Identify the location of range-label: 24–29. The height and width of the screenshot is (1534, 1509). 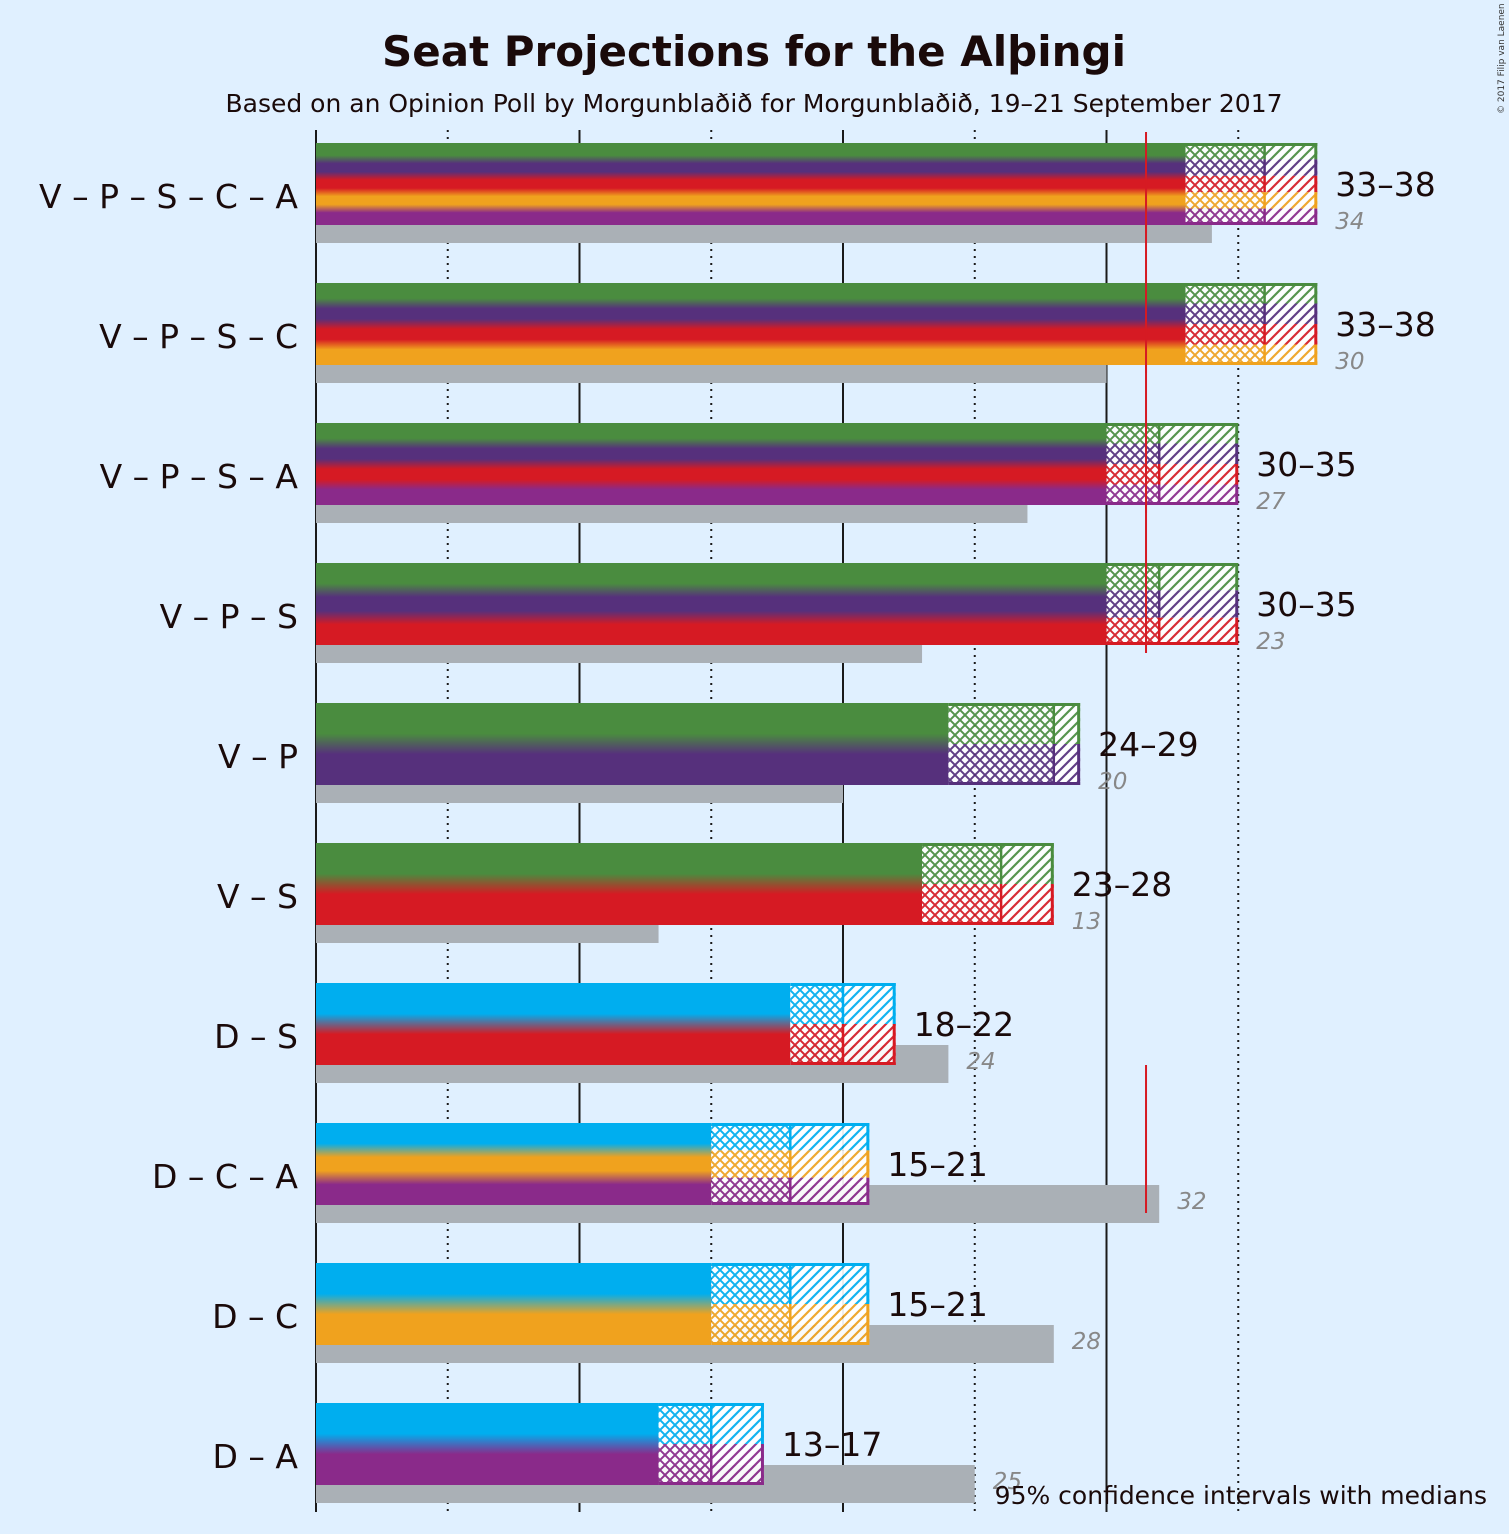
(1148, 744).